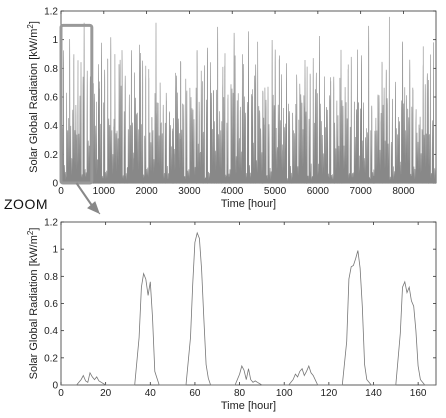  Describe the element at coordinates (373, 393) in the screenshot. I see `zoom-x-tick-label: 140` at that location.